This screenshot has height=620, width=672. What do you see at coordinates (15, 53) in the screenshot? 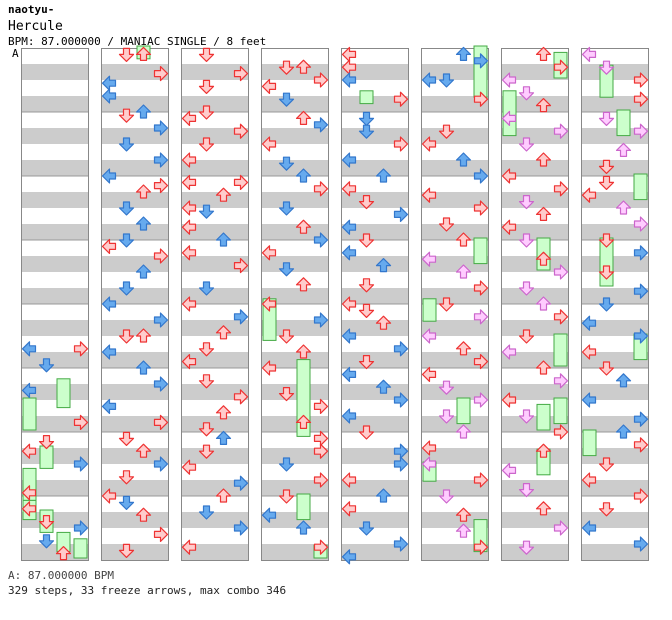
I see `section-label: A` at bounding box center [15, 53].